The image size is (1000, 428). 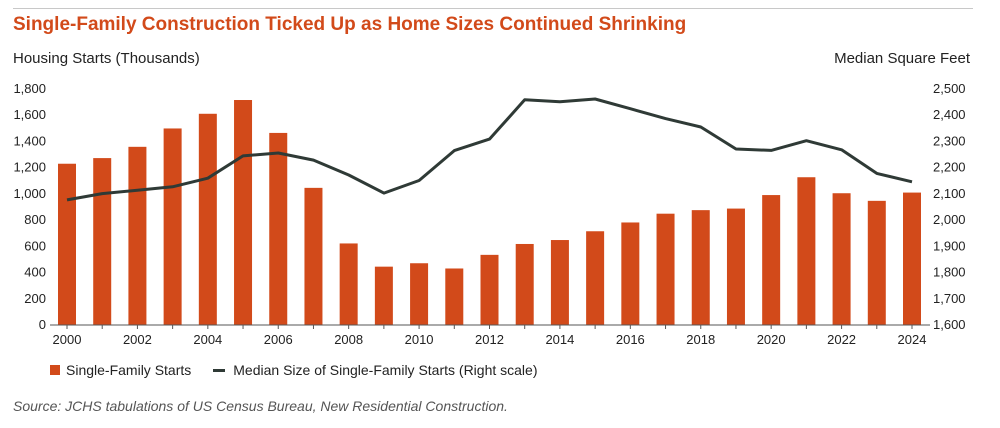 What do you see at coordinates (67, 339) in the screenshot?
I see `x-tick-label: 2000` at bounding box center [67, 339].